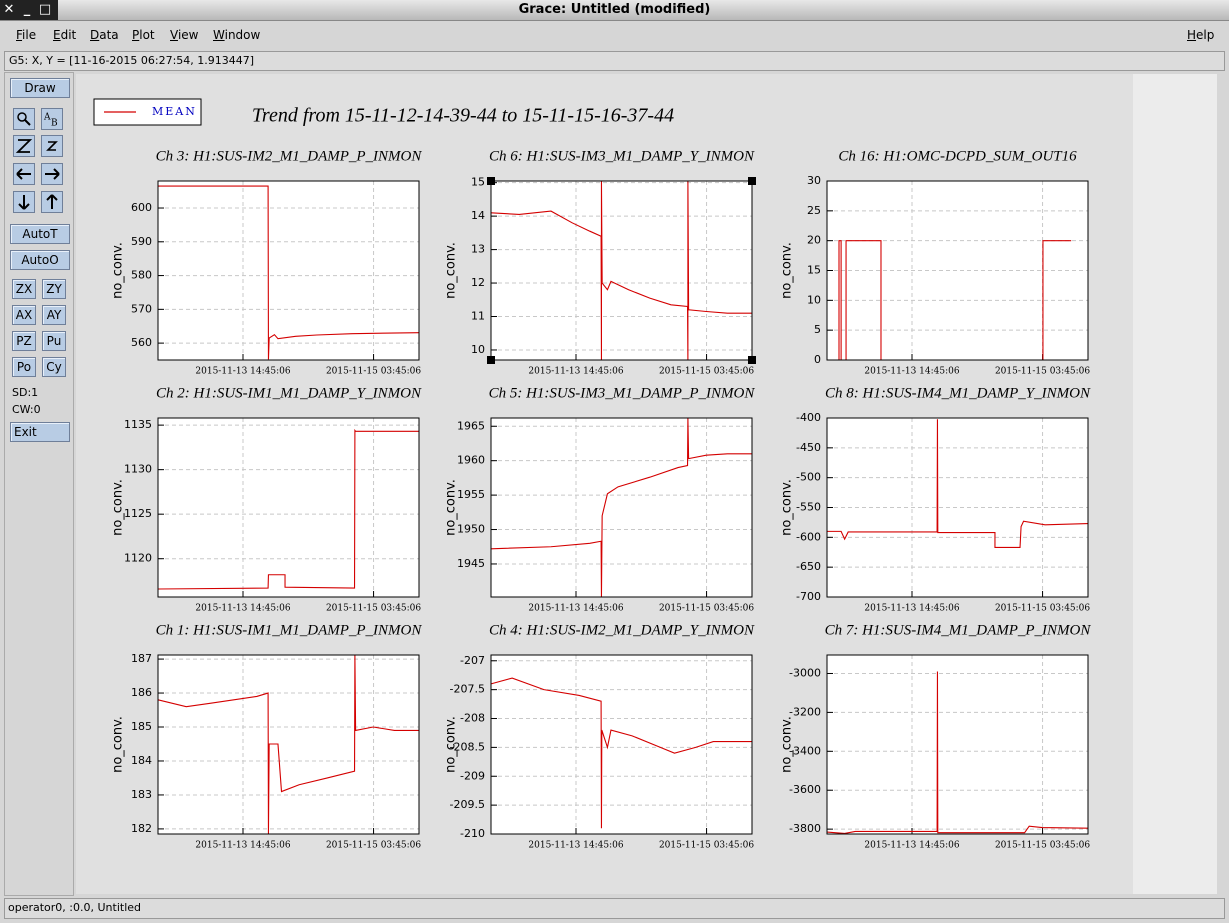 This screenshot has width=1229, height=923. I want to click on y-tick-label: 15, so click(478, 182).